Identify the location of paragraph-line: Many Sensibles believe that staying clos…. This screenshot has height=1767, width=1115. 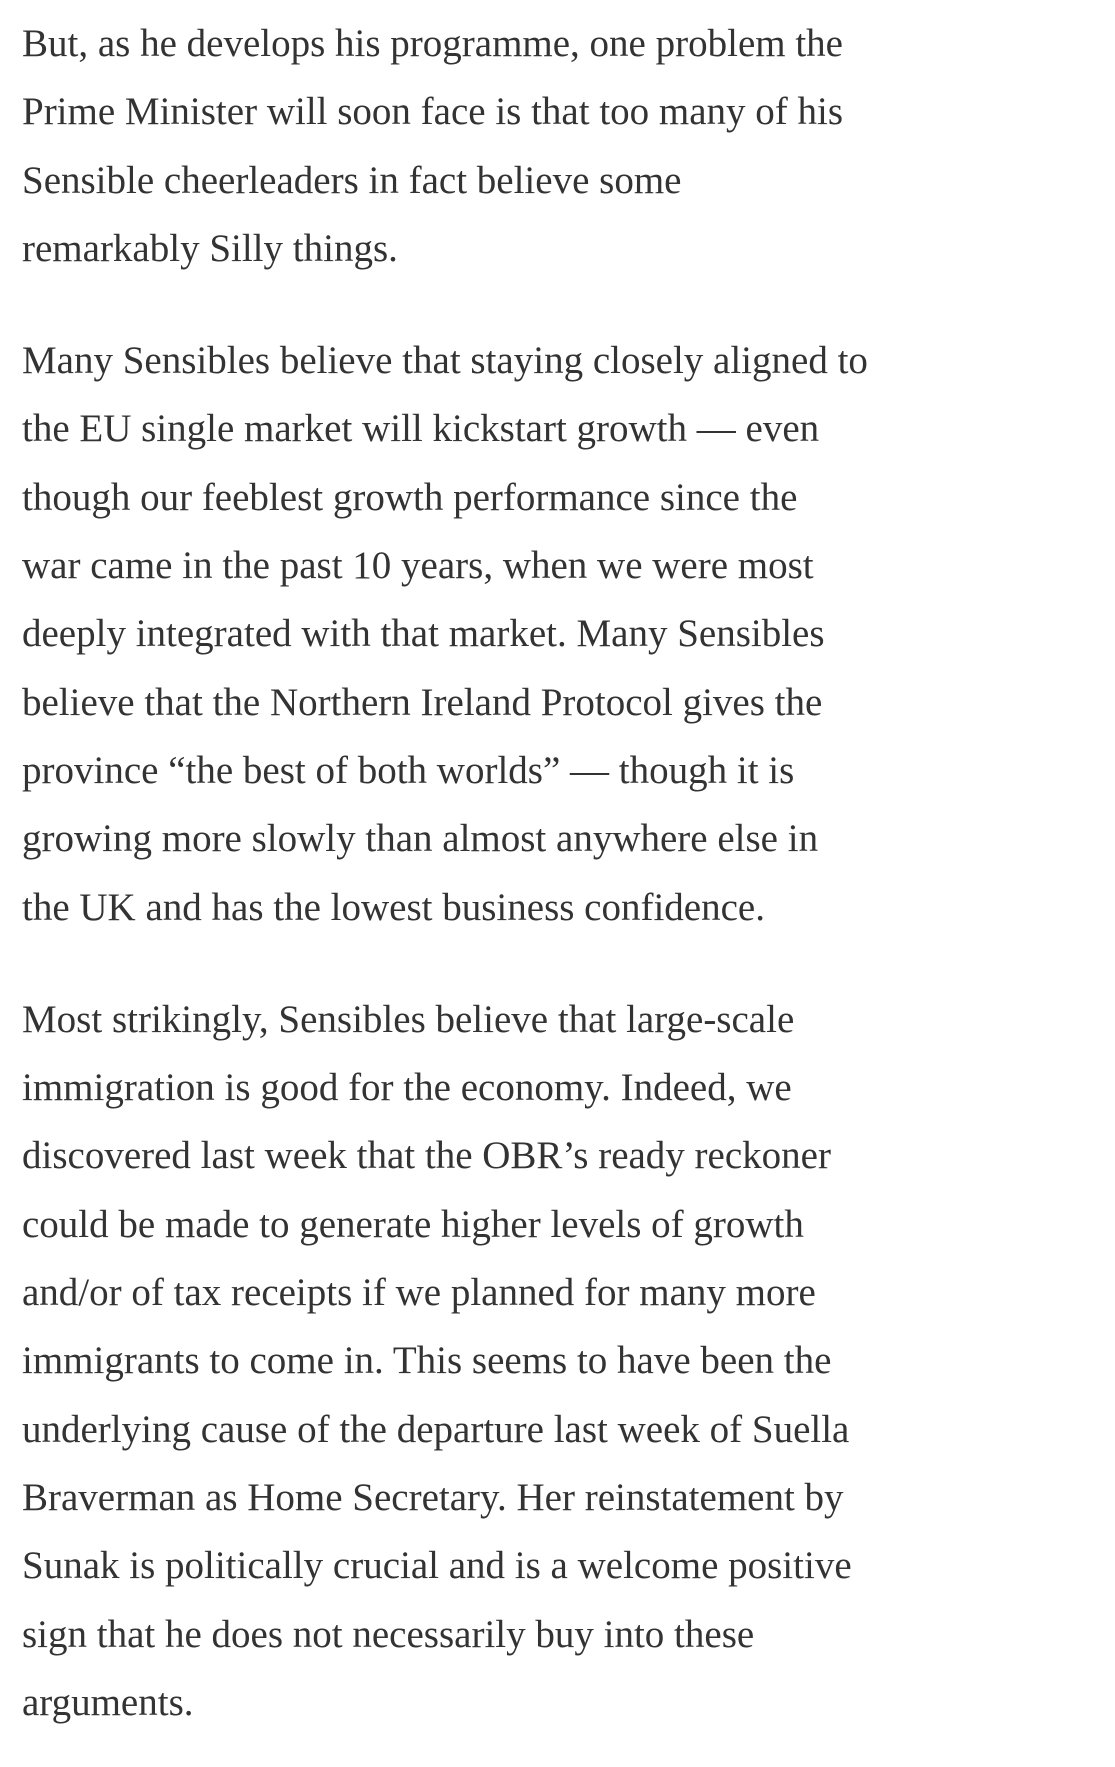
(445, 361).